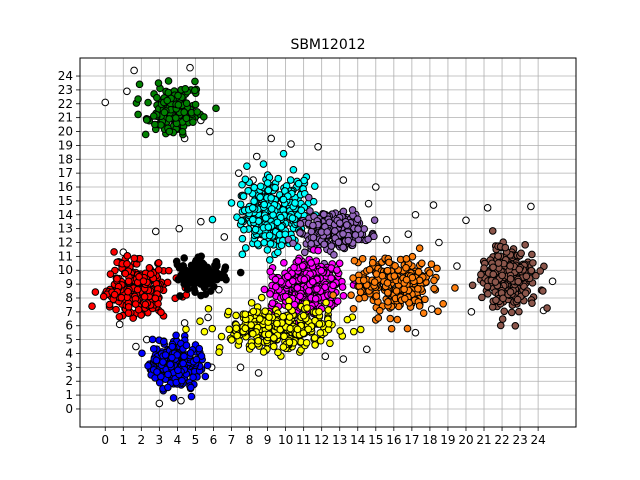 The image size is (640, 480). I want to click on x-tick-label: 1, so click(123, 440).